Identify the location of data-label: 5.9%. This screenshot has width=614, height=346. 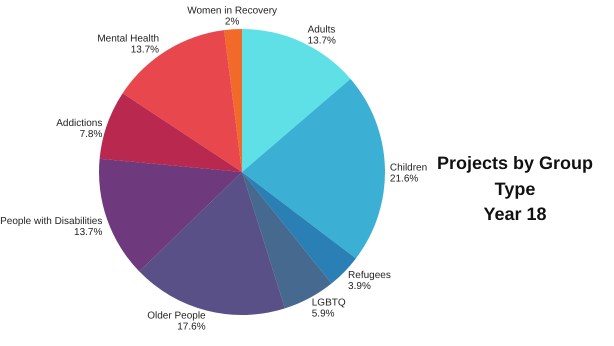
(323, 314).